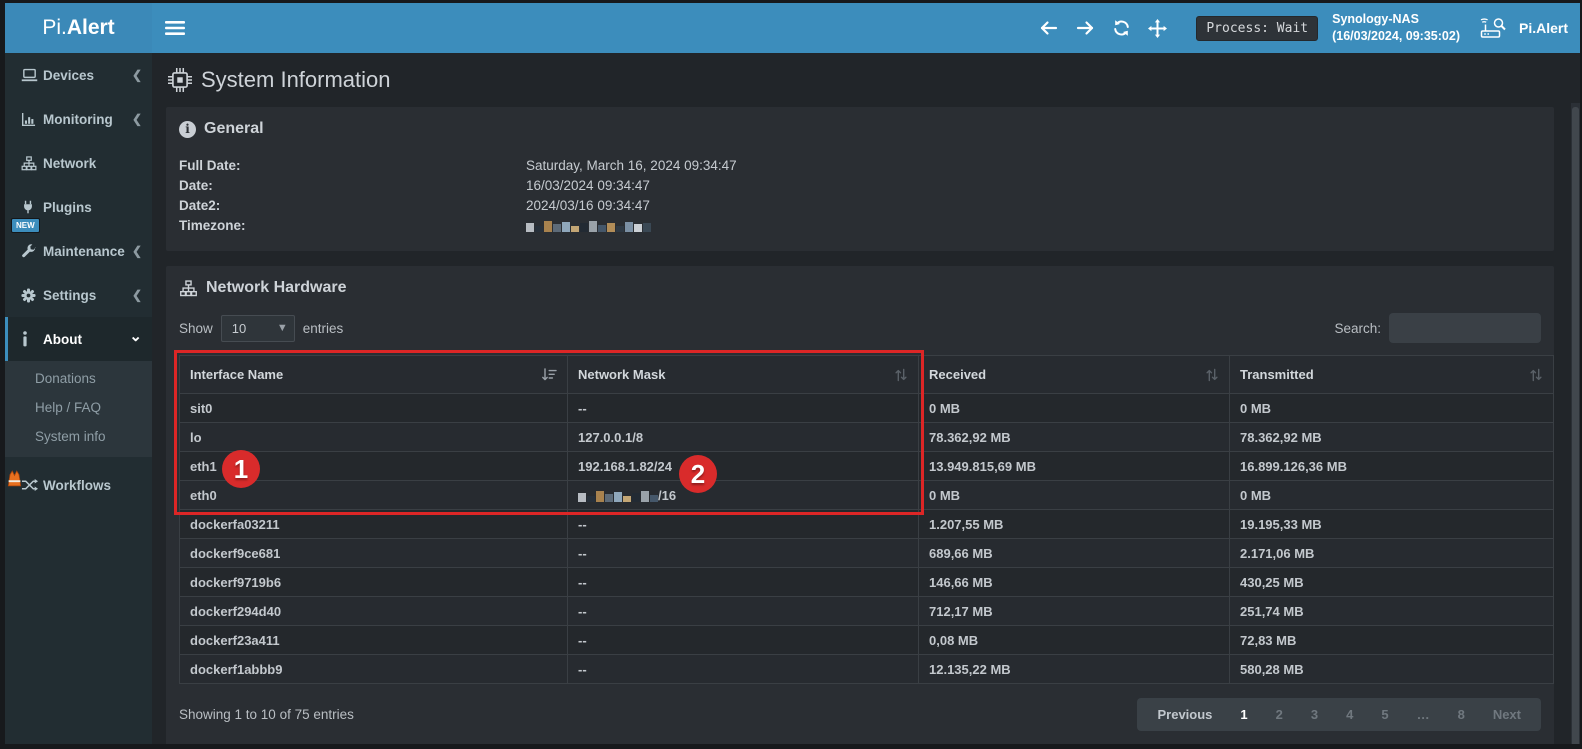 This screenshot has height=749, width=1582. What do you see at coordinates (200, 205) in the screenshot?
I see `general-row-label: Date2:` at bounding box center [200, 205].